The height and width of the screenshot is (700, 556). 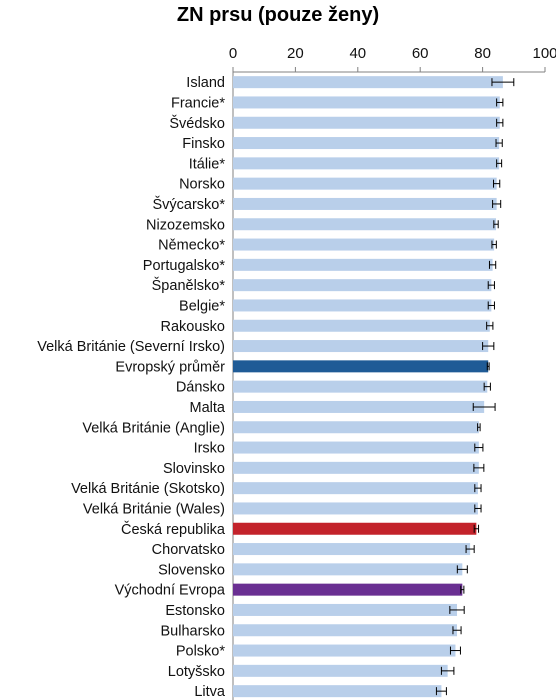 I want to click on category-label: Chorvatsko, so click(x=188, y=550).